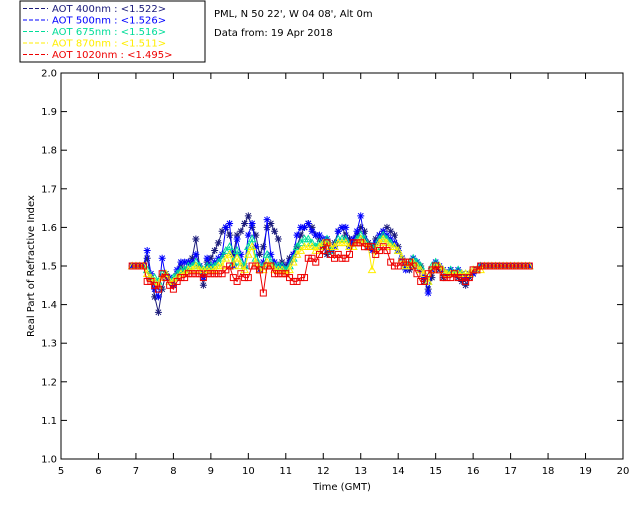 This screenshot has width=640, height=512. Describe the element at coordinates (49, 421) in the screenshot. I see `y-tick-label: 1.1` at that location.